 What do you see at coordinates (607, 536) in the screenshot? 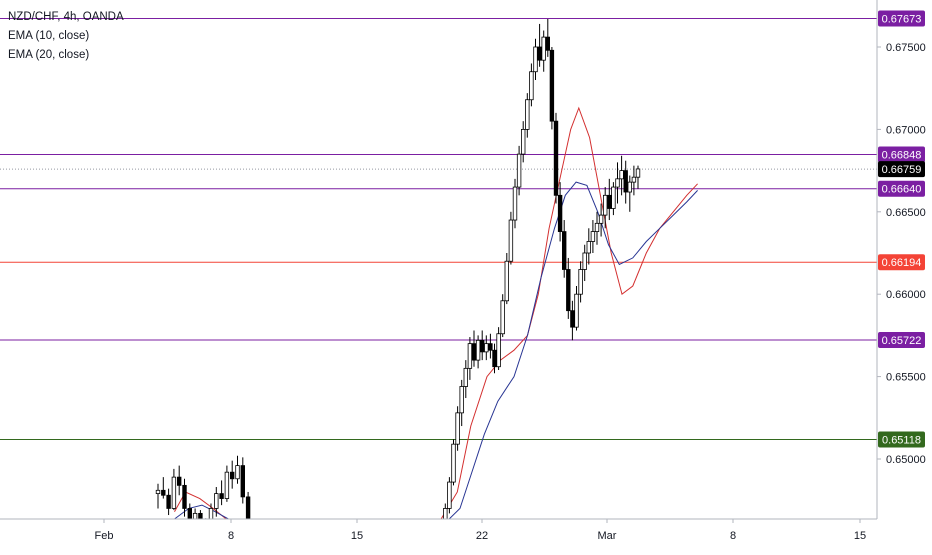
I see `x-tick-label: Mar` at bounding box center [607, 536].